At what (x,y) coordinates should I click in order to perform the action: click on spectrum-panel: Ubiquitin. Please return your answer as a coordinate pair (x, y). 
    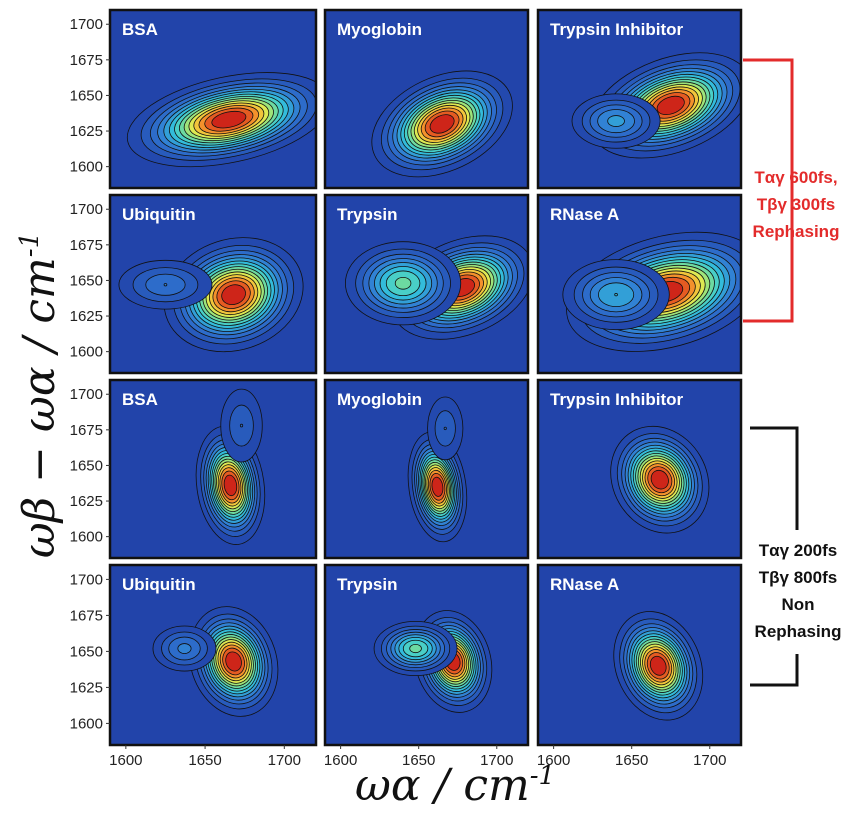
    Looking at the image, I should click on (213, 655).